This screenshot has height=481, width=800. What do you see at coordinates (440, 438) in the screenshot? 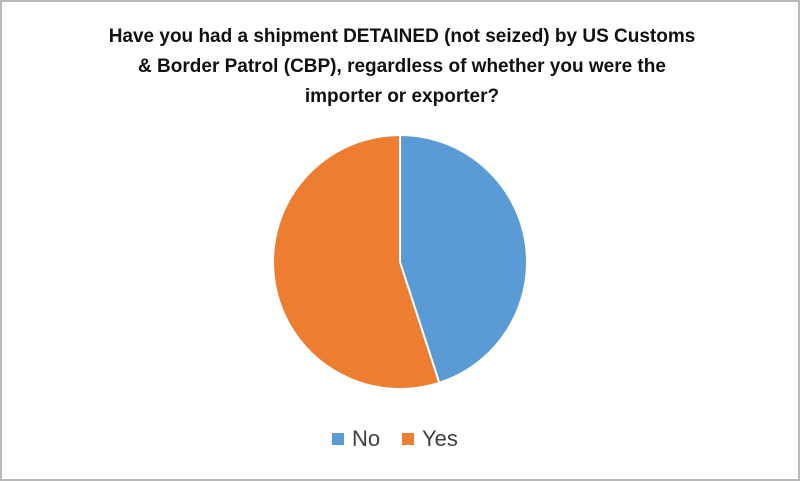
I see `legend-label: Yes` at bounding box center [440, 438].